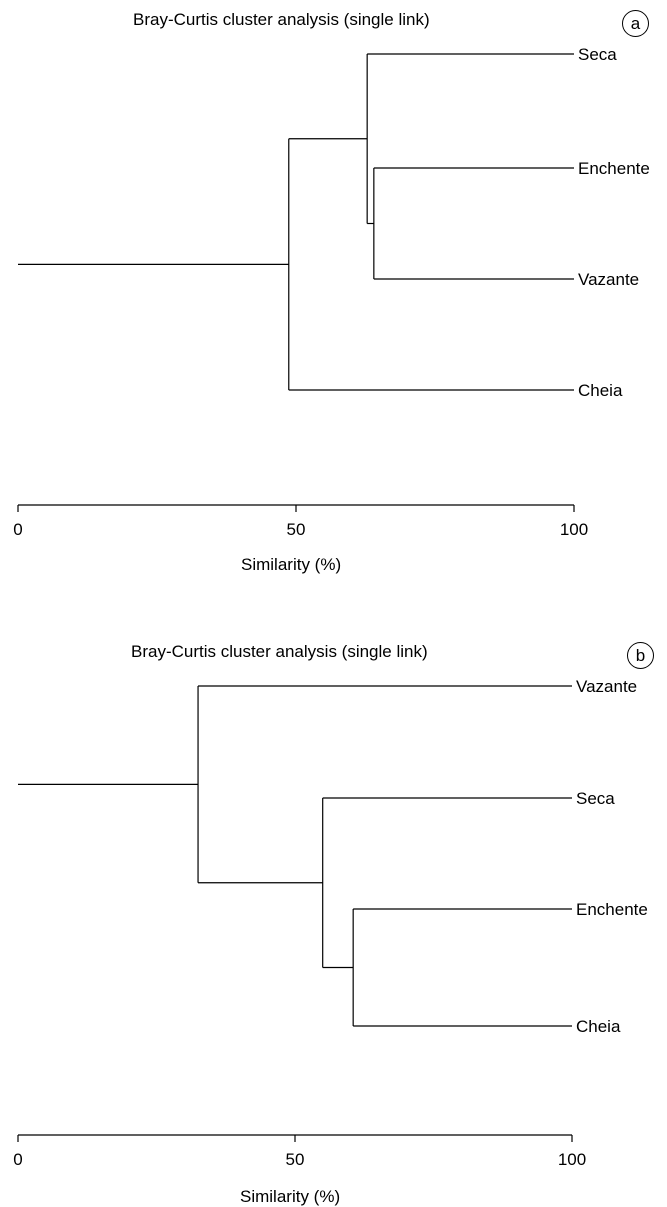  What do you see at coordinates (635, 23) in the screenshot?
I see `panel-label-badge: a` at bounding box center [635, 23].